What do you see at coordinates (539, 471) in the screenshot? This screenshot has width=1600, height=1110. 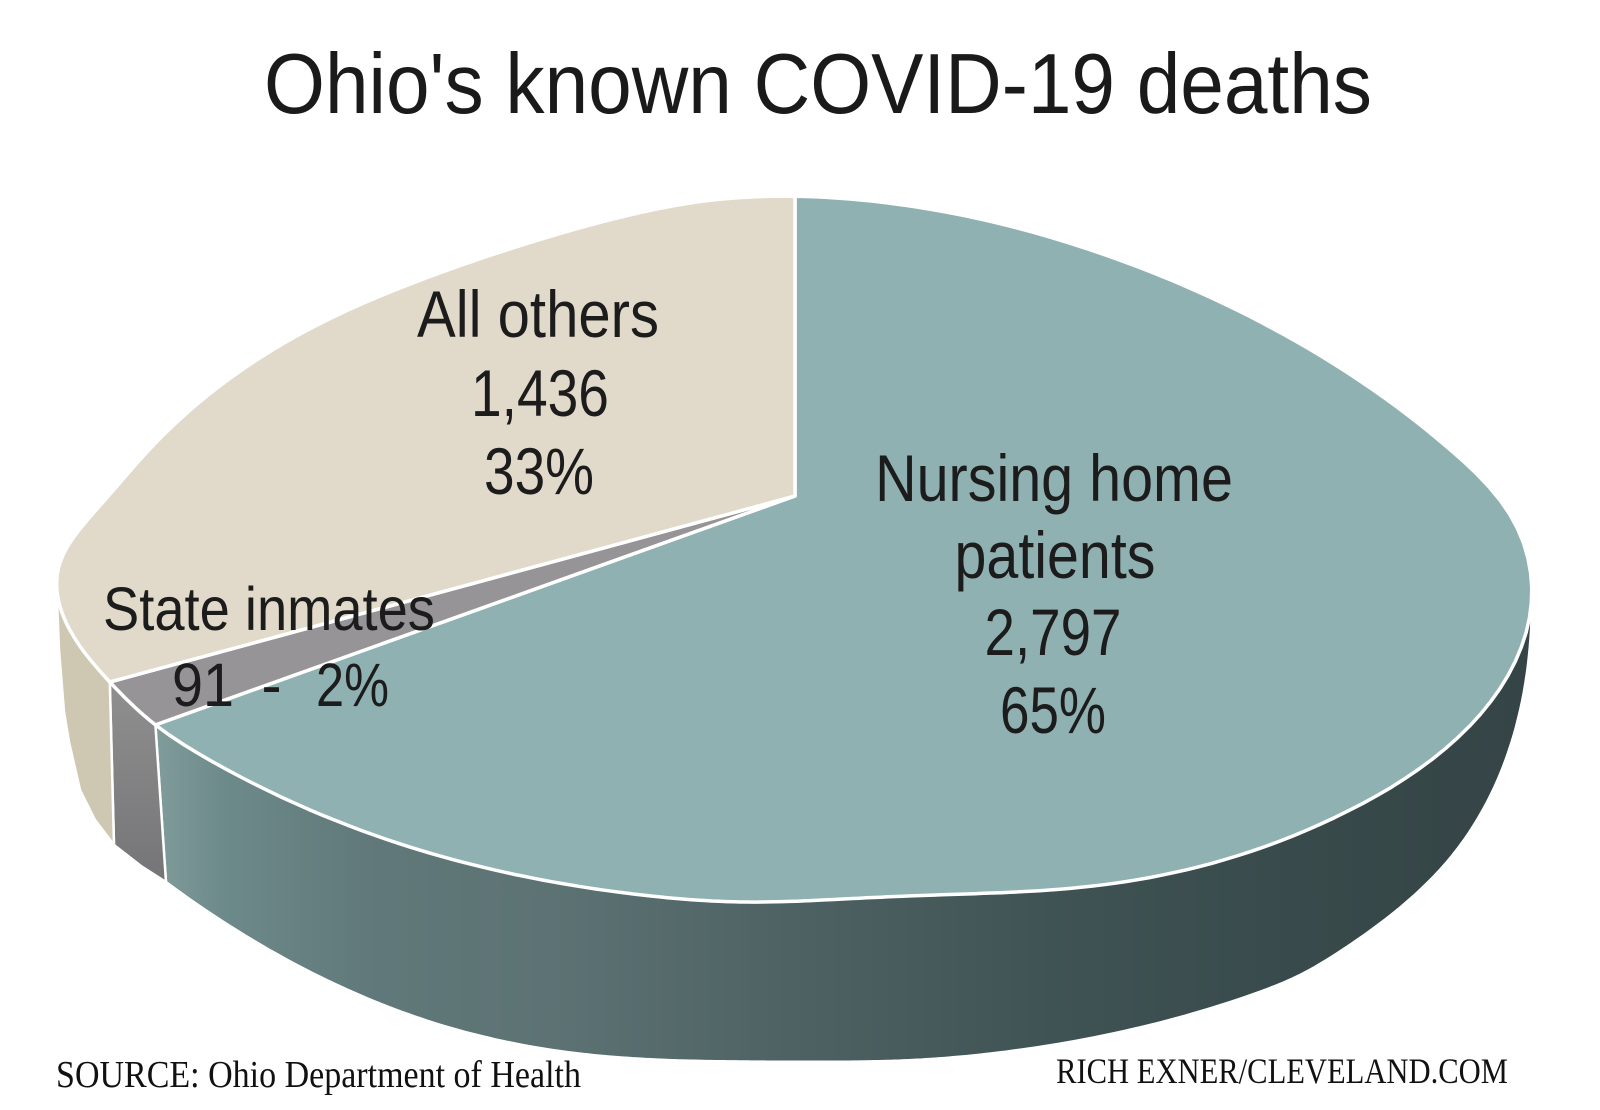 I see `svg-text: 33%` at bounding box center [539, 471].